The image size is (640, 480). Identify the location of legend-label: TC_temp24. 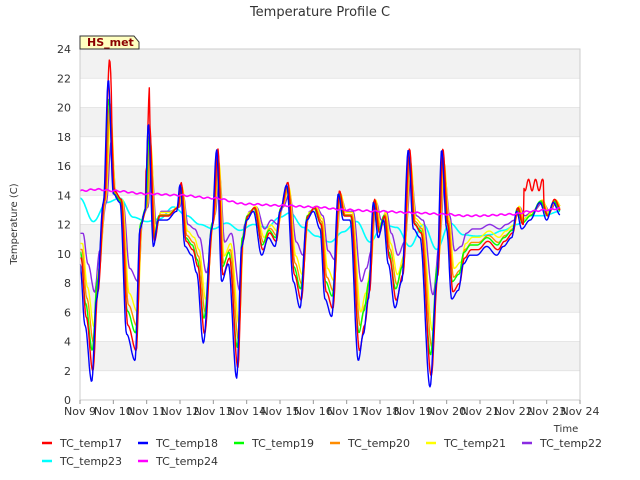
(186, 461).